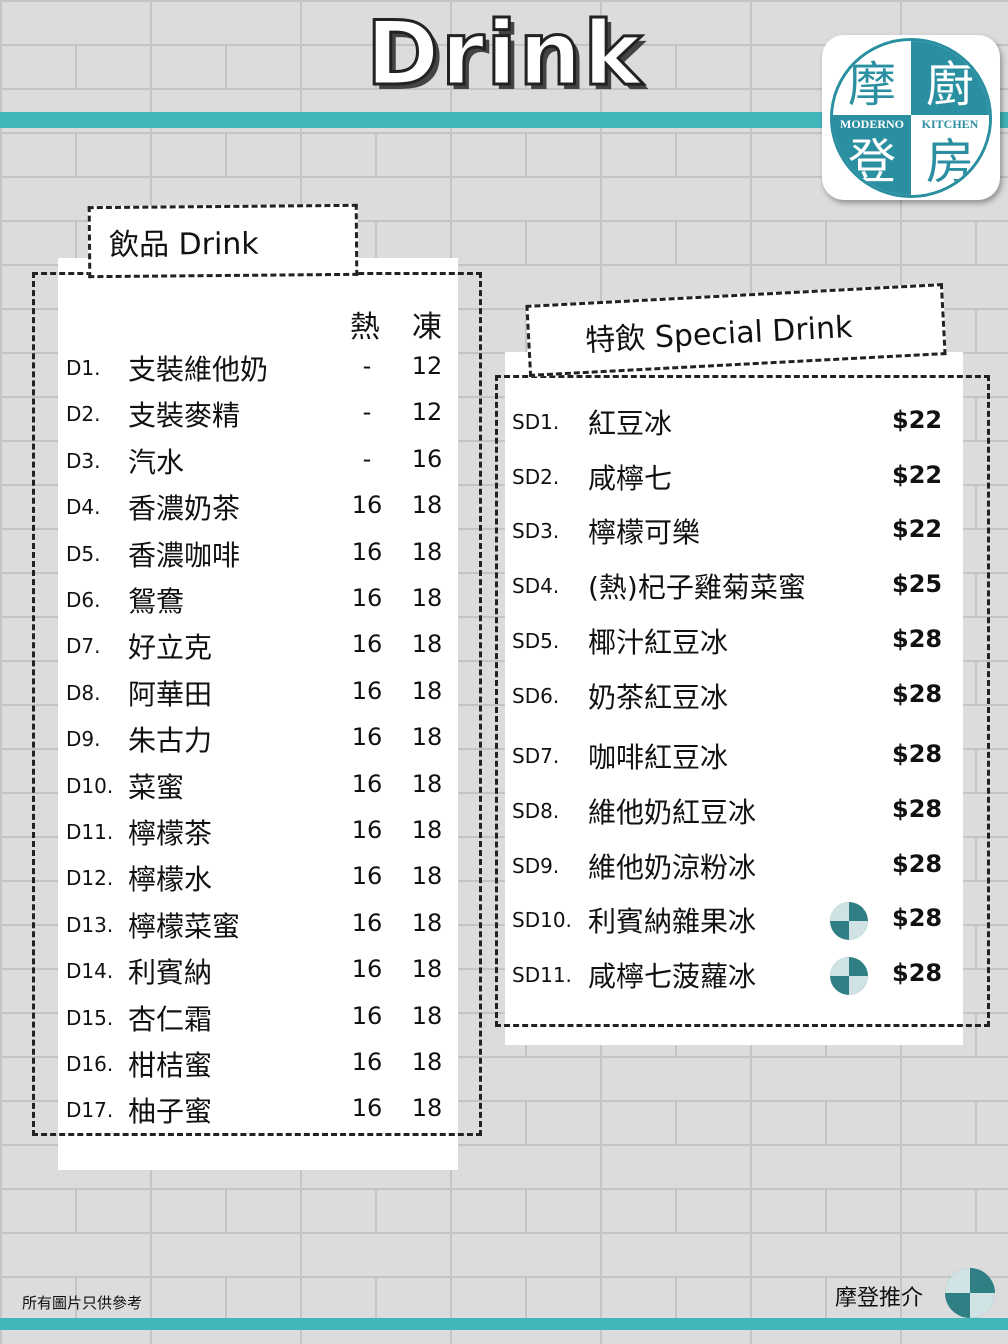 This screenshot has width=1008, height=1344. Describe the element at coordinates (879, 1298) in the screenshot. I see `recommend-label: 摩登推介` at that location.